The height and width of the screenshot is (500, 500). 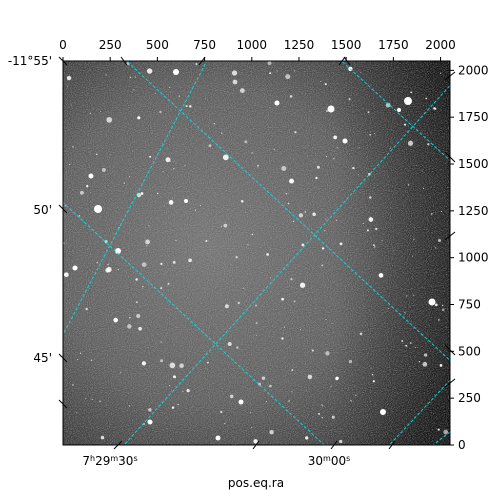 I want to click on dec-tick-label: 50', so click(x=42, y=210).